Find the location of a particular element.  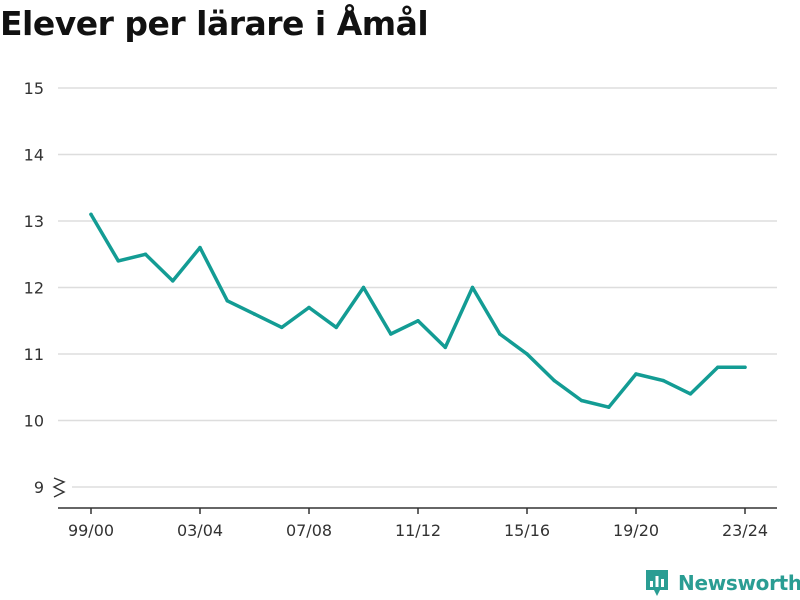

y-tick-label: 14 is located at coordinates (34, 155).